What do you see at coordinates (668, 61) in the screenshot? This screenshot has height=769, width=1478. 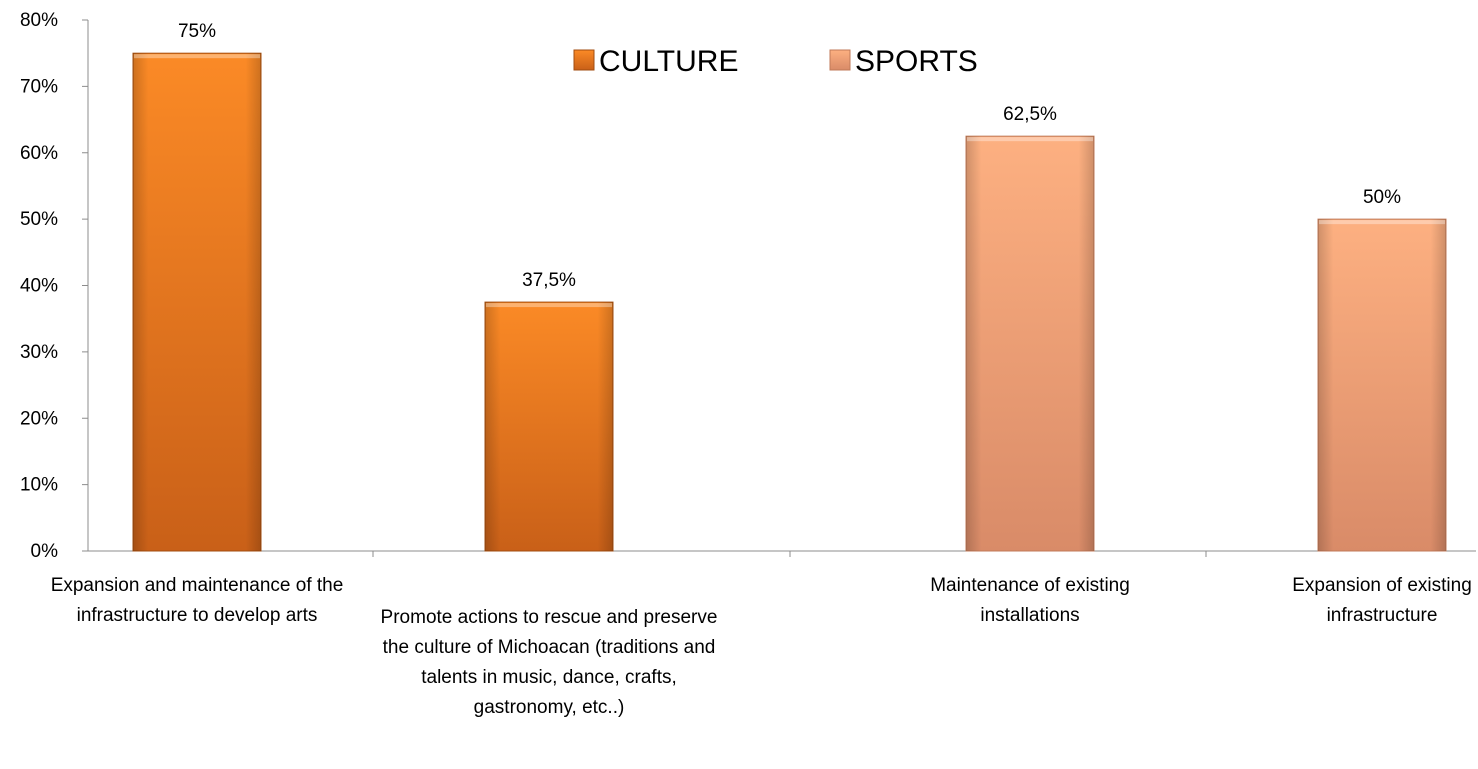 I see `legend-label: CULTURE` at bounding box center [668, 61].